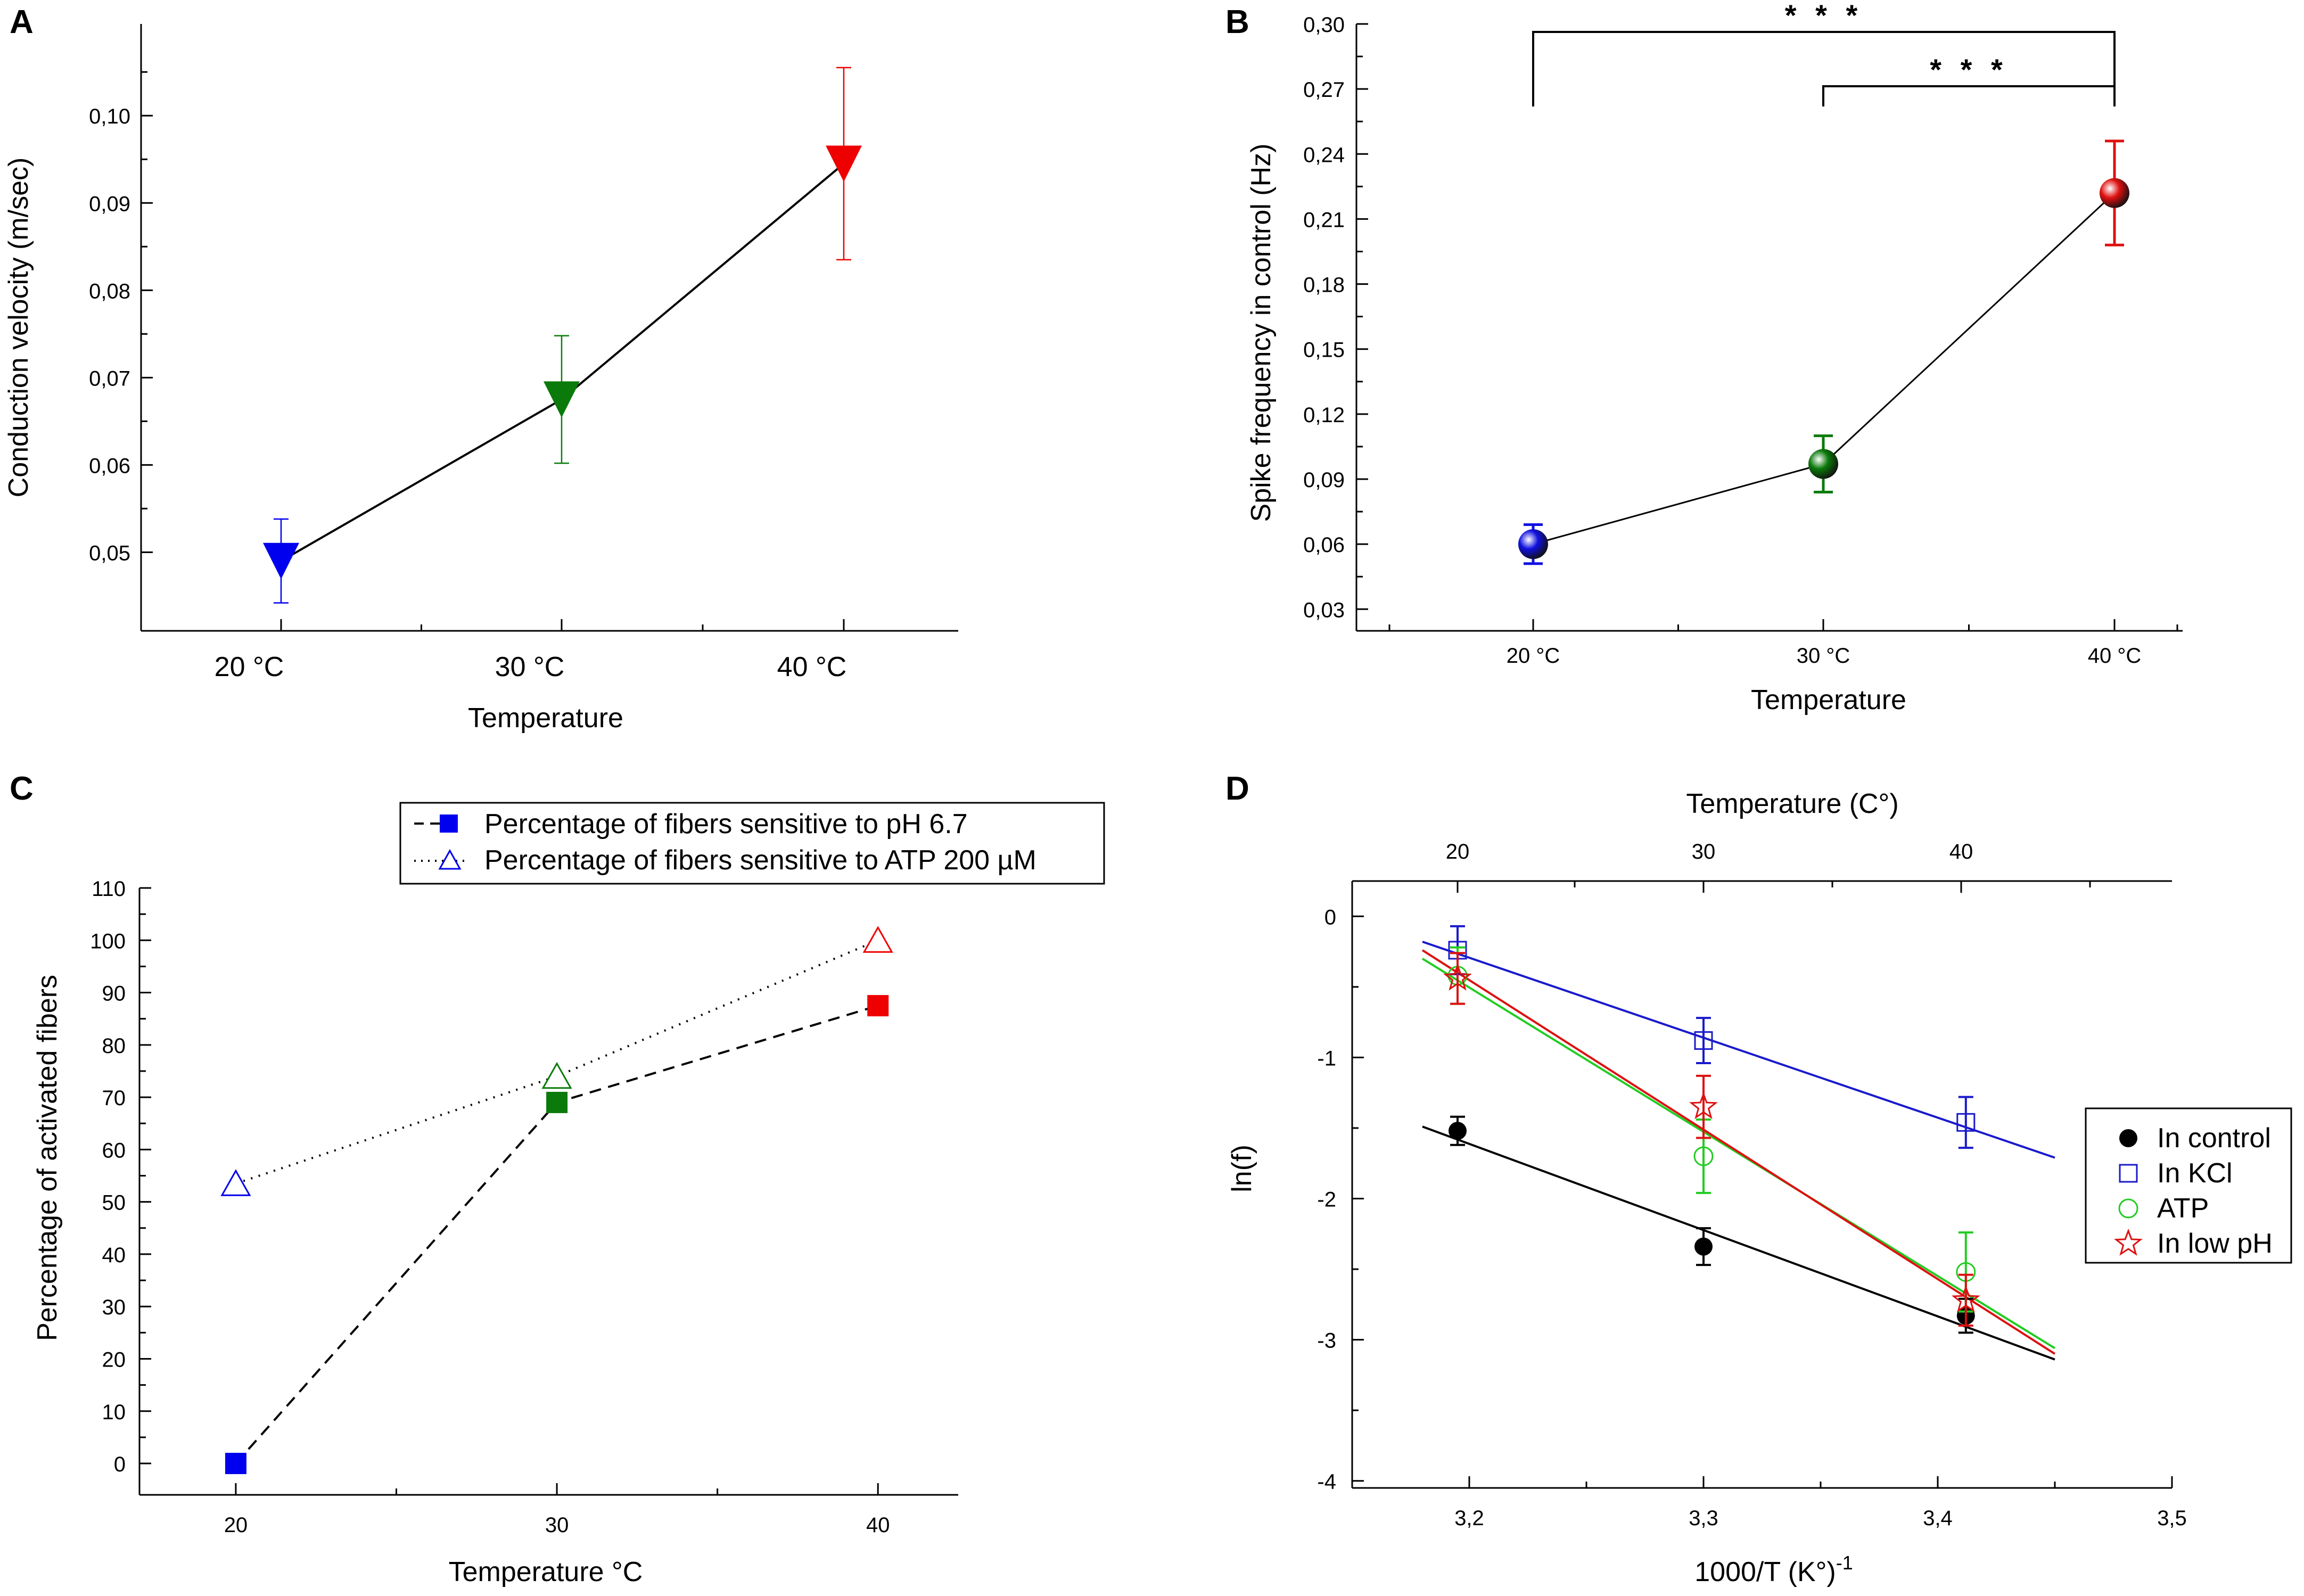 This screenshot has width=2304, height=1596. What do you see at coordinates (546, 1572) in the screenshot?
I see `panel-c-xlabel: Temperature °C` at bounding box center [546, 1572].